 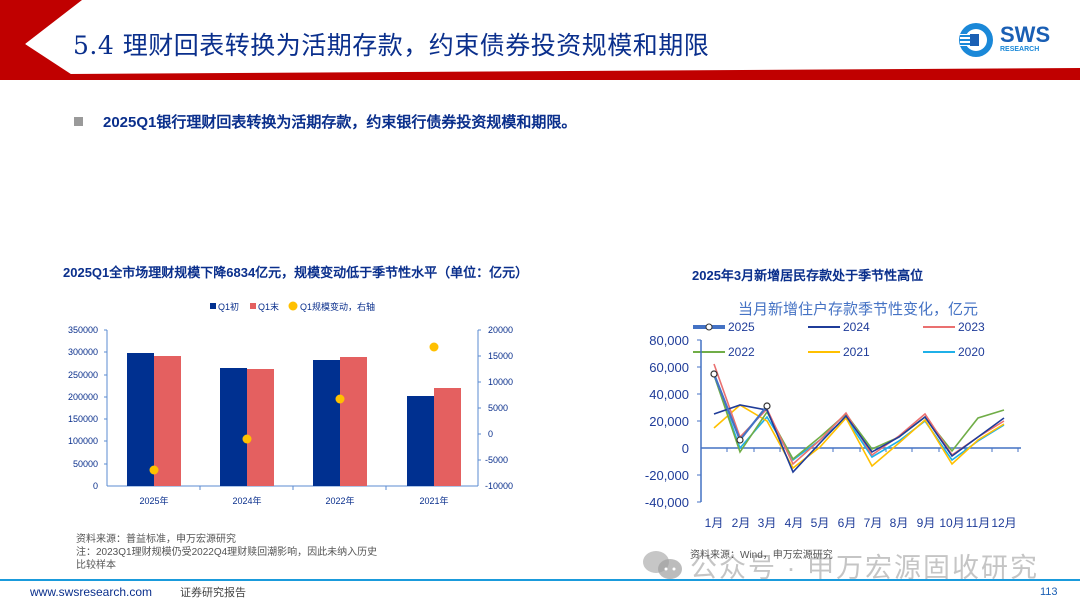 What do you see at coordinates (669, 367) in the screenshot?
I see `svg-text: 60,000` at bounding box center [669, 367].